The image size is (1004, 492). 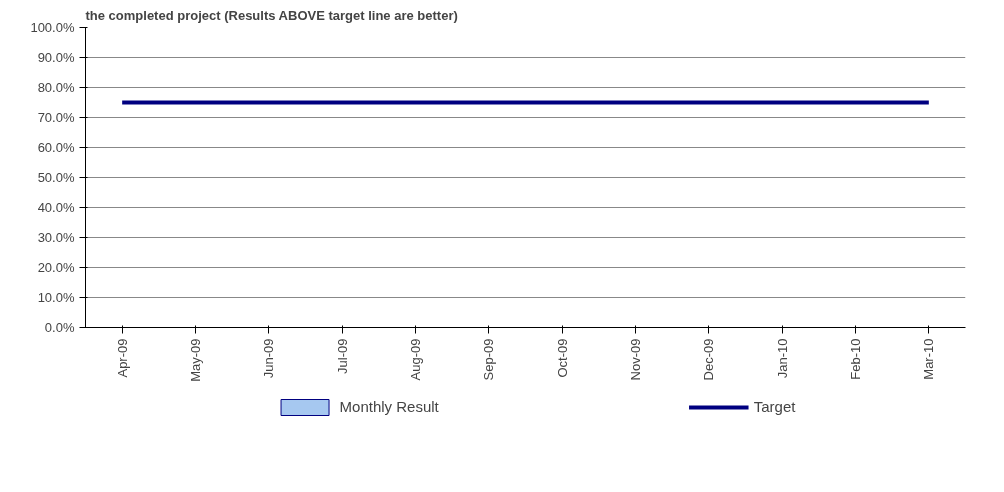 What do you see at coordinates (269, 358) in the screenshot?
I see `x-tick-label: Jun-09` at bounding box center [269, 358].